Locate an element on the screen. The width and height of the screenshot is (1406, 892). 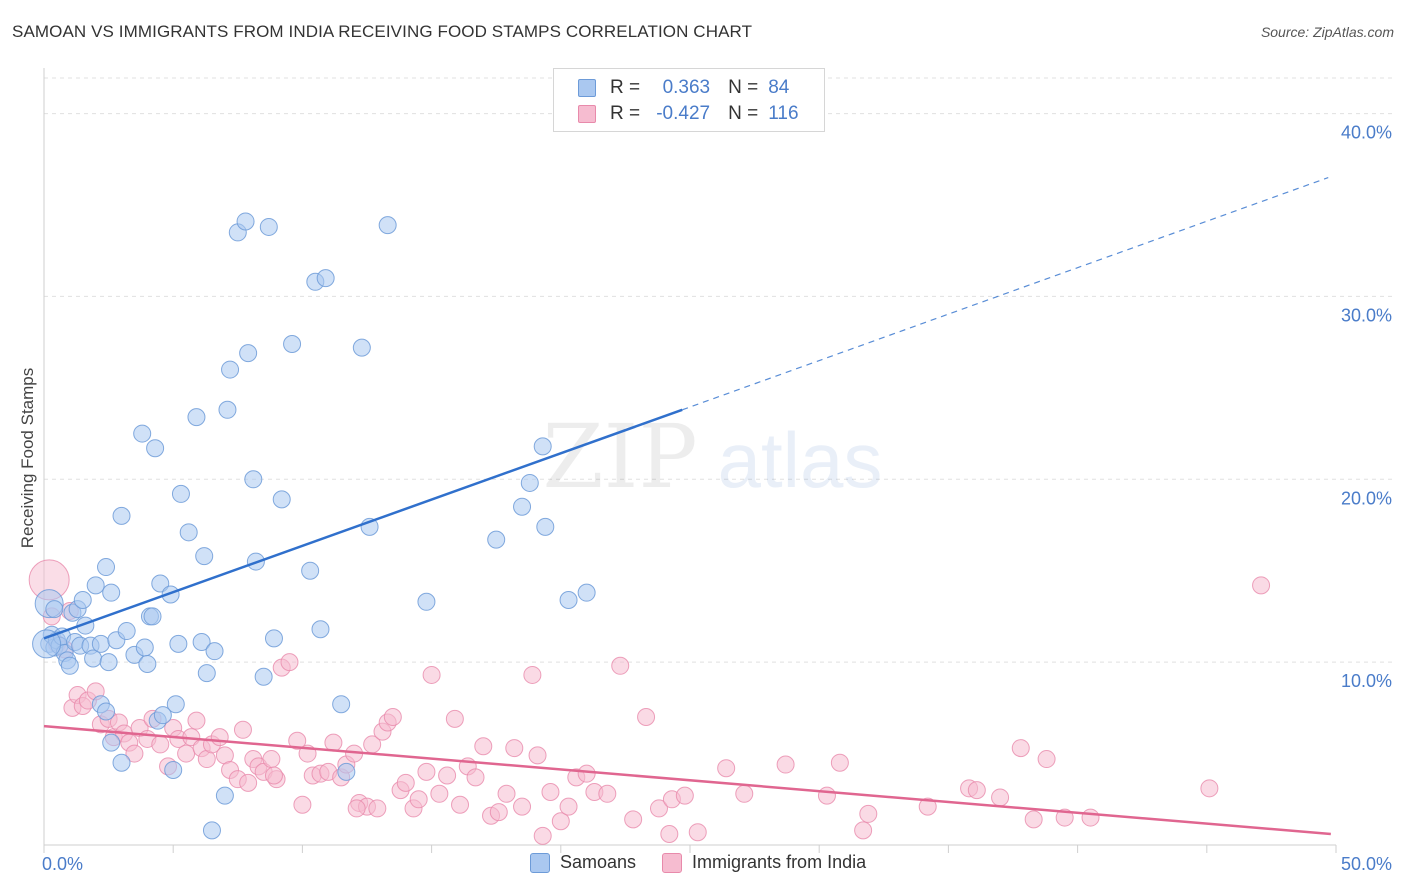
legend-label-india: Immigrants from India is located at coordinates (779, 862).